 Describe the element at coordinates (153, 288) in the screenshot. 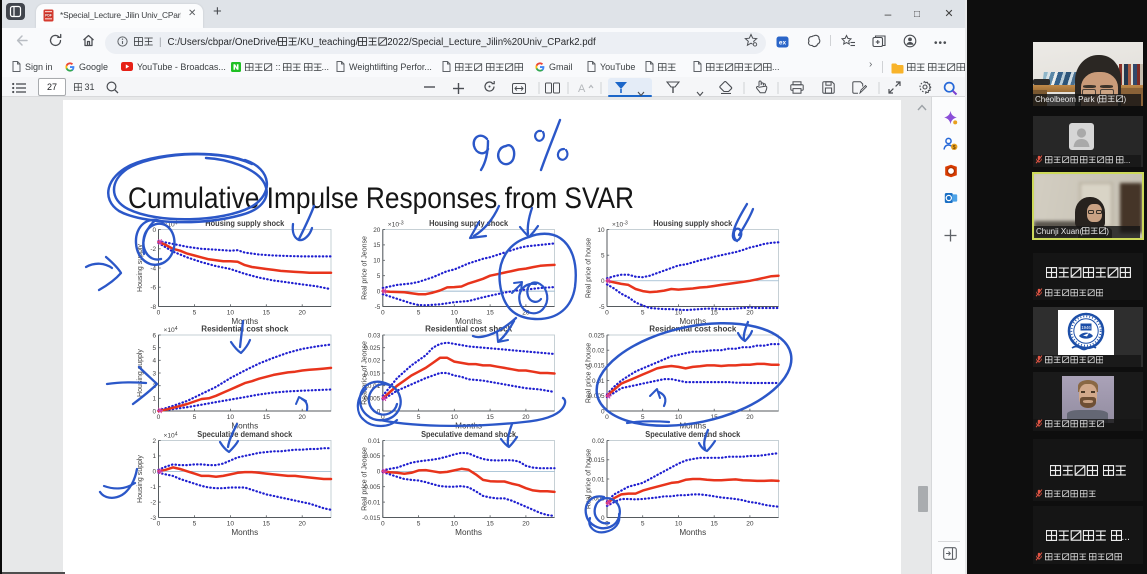

I see `svg-text: -6` at that location.